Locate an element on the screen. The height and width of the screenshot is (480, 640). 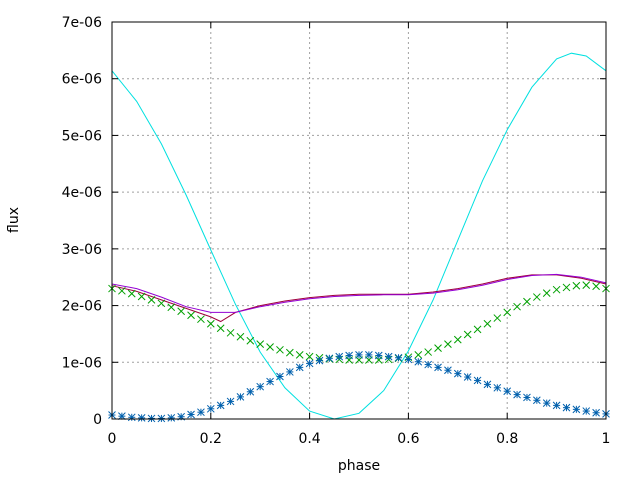
y-tick-label: 0 is located at coordinates (97, 420).